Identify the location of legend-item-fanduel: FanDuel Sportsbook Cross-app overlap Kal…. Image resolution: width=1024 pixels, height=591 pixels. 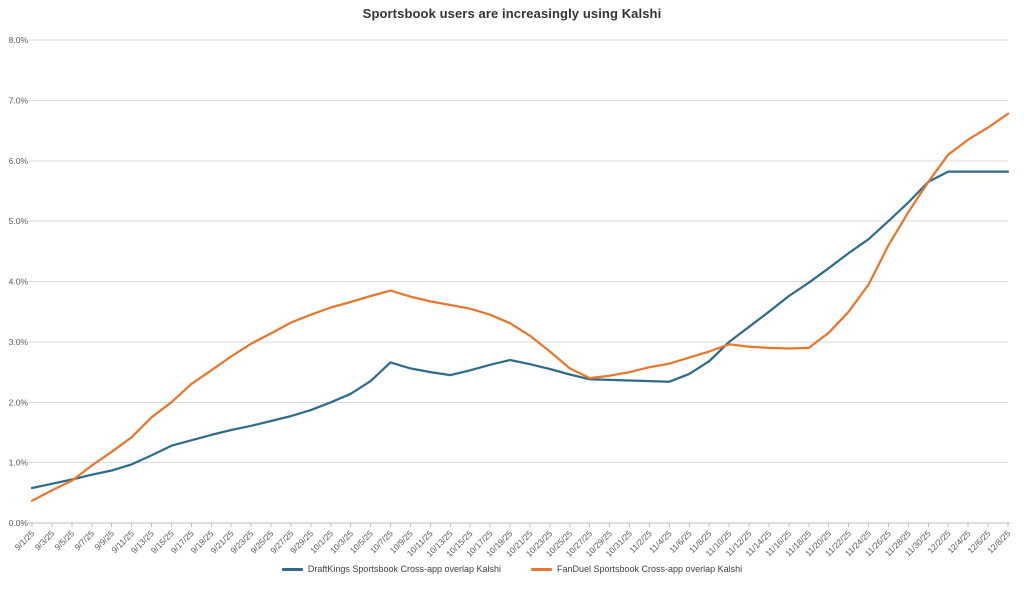
(636, 569).